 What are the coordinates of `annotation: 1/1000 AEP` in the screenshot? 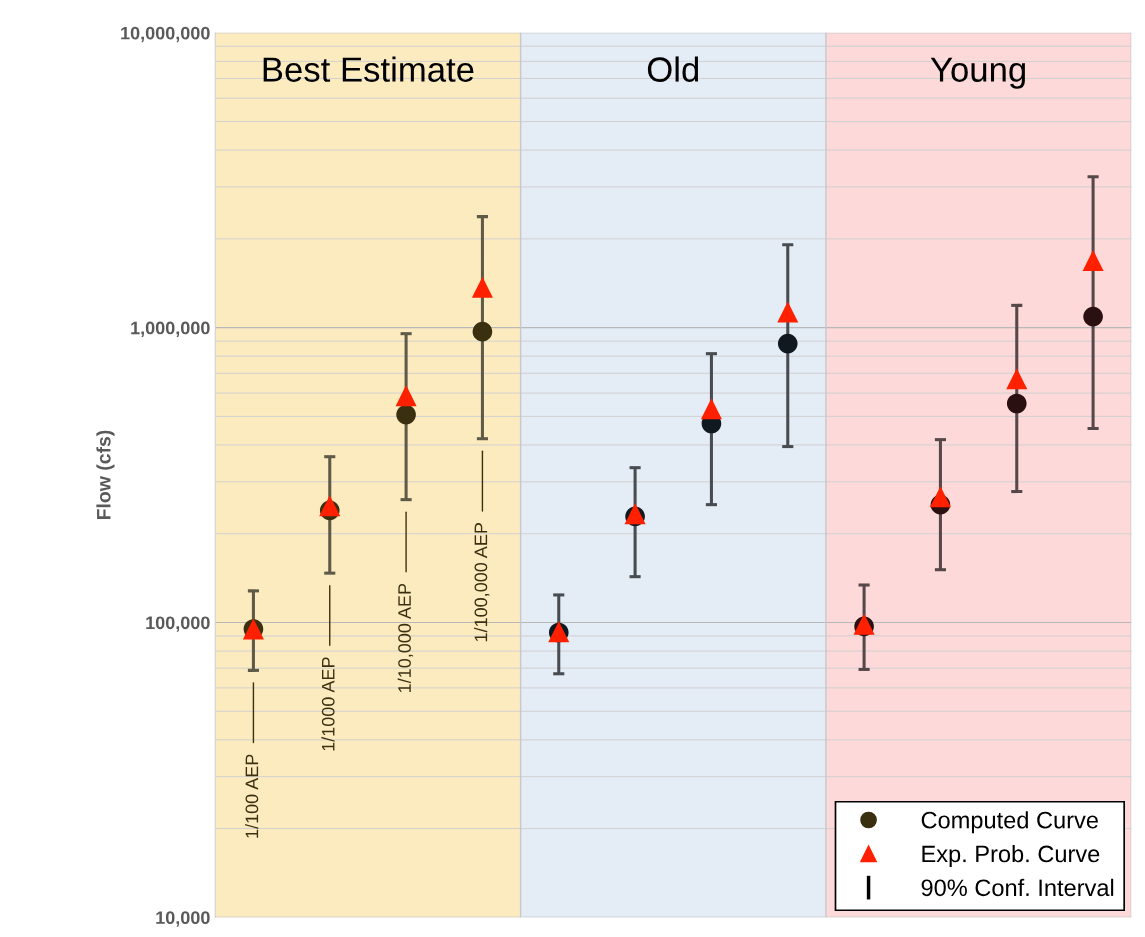 It's located at (328, 704).